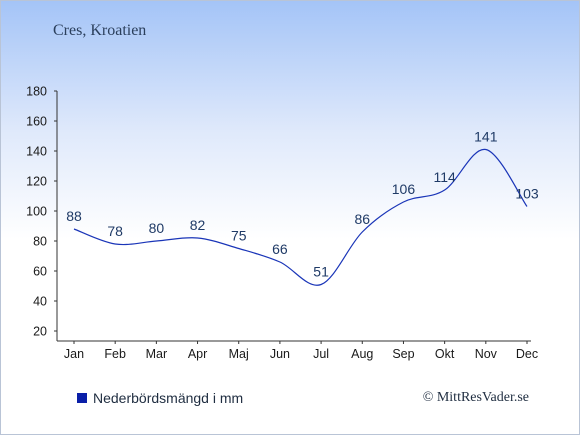 Image resolution: width=580 pixels, height=435 pixels. Describe the element at coordinates (280, 354) in the screenshot. I see `x-tick-label: Jun` at that location.